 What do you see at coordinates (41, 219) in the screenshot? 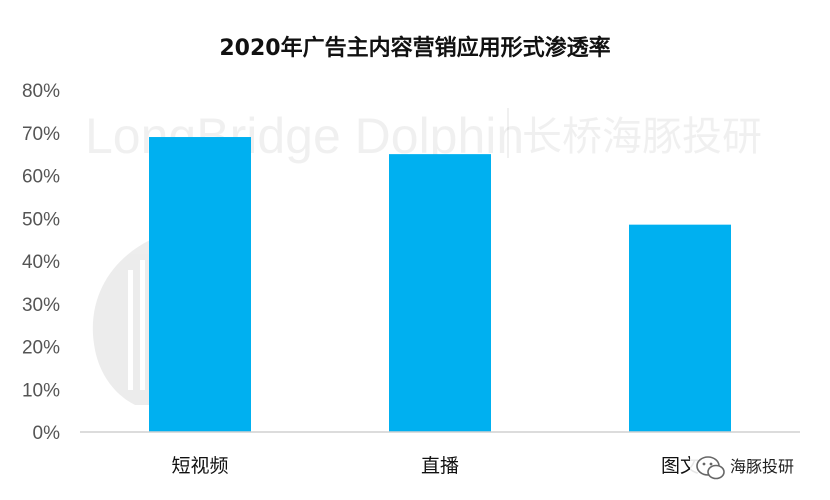
I see `y-tick-label: 50%` at bounding box center [41, 219].